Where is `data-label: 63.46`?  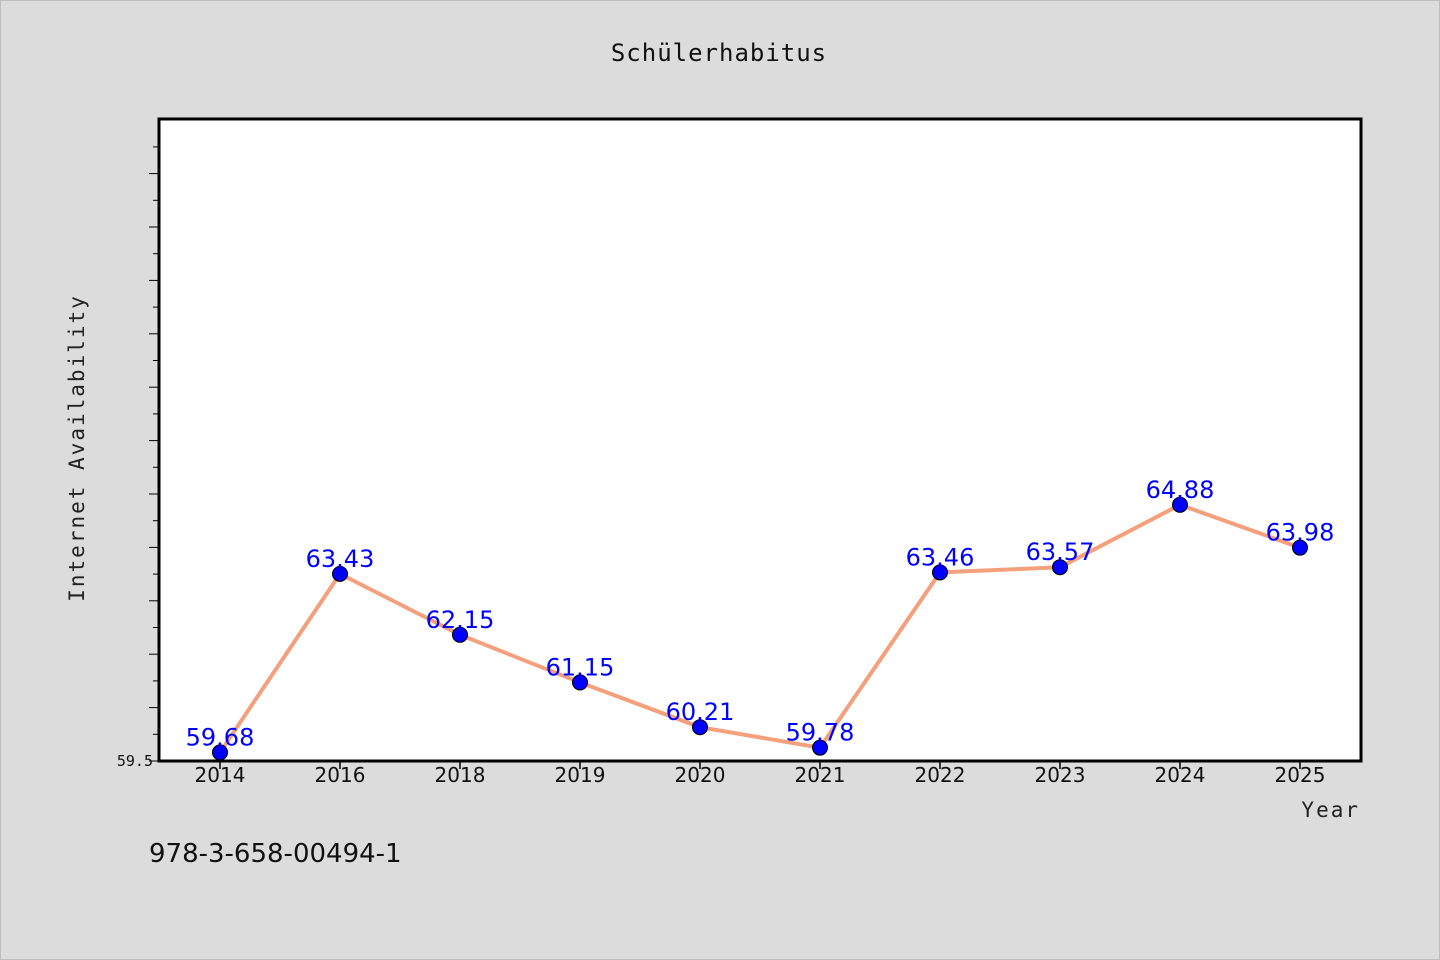
data-label: 63.46 is located at coordinates (940, 557).